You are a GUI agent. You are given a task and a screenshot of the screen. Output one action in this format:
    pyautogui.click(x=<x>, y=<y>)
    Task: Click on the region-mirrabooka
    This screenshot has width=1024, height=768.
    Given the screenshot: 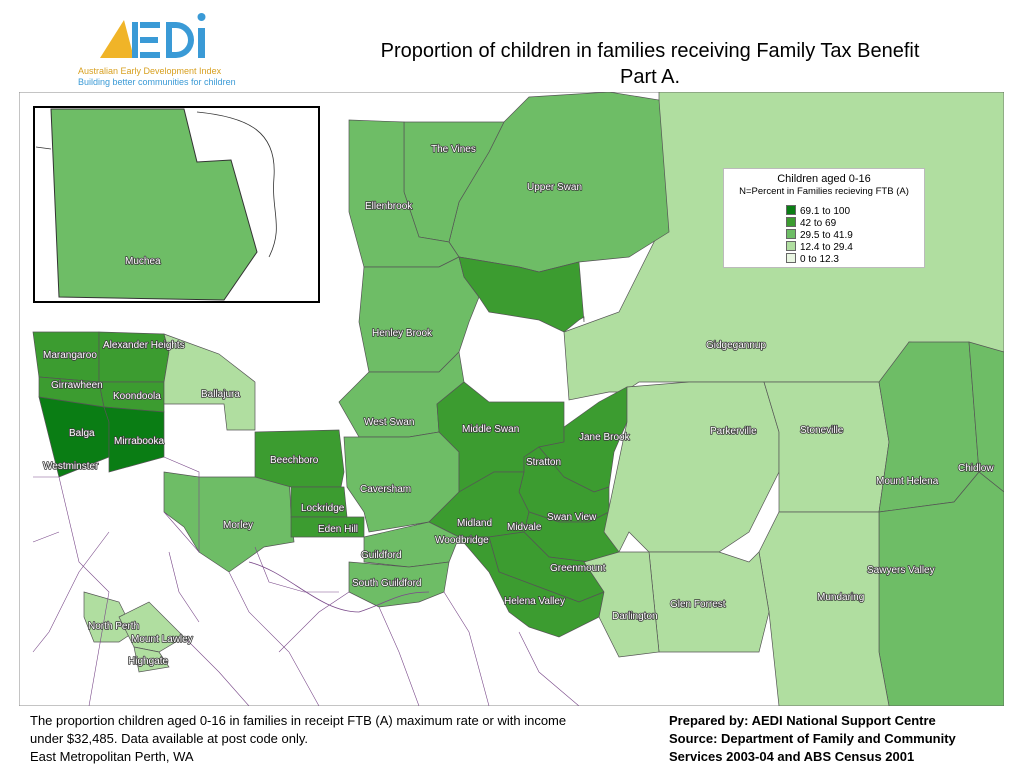 What is the action you would take?
    pyautogui.click(x=134, y=439)
    